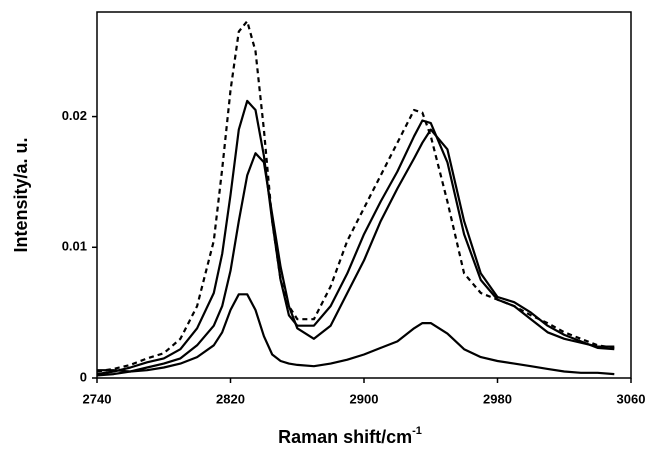 The width and height of the screenshot is (649, 450). I want to click on x-axis-title-text: Raman shift/cm, so click(345, 437).